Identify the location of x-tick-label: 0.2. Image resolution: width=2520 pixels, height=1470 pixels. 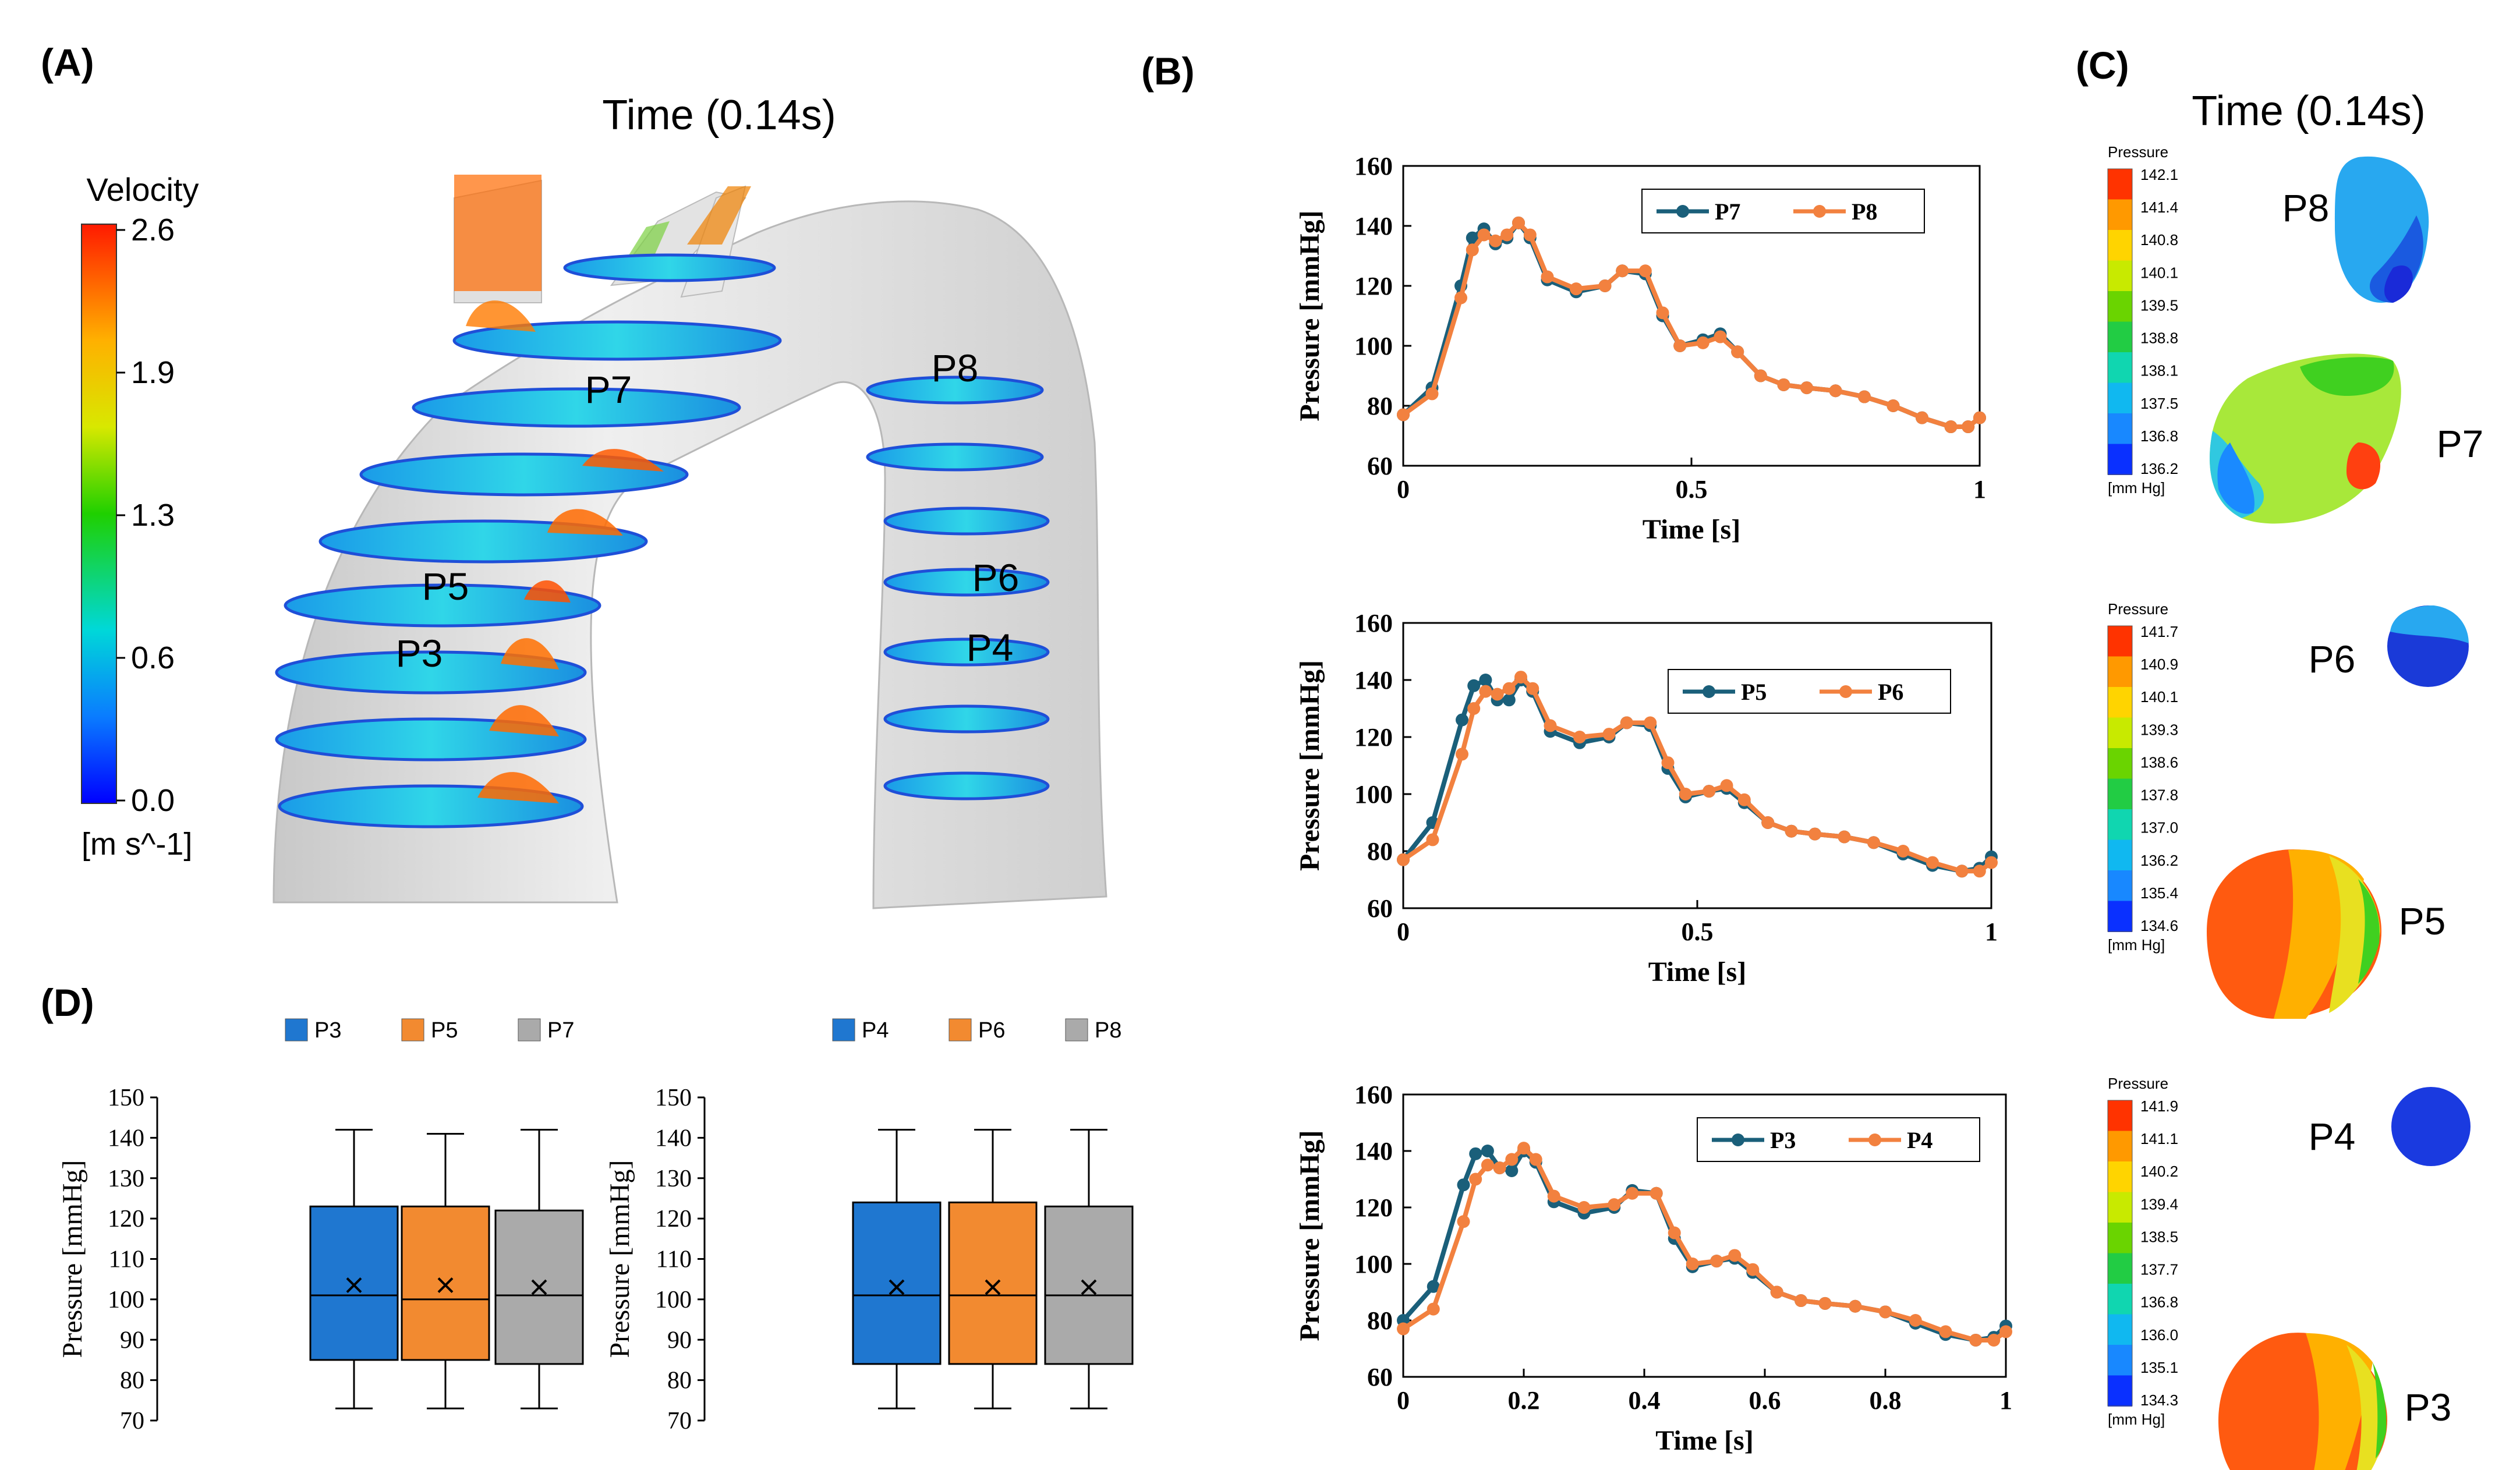
(1524, 1400).